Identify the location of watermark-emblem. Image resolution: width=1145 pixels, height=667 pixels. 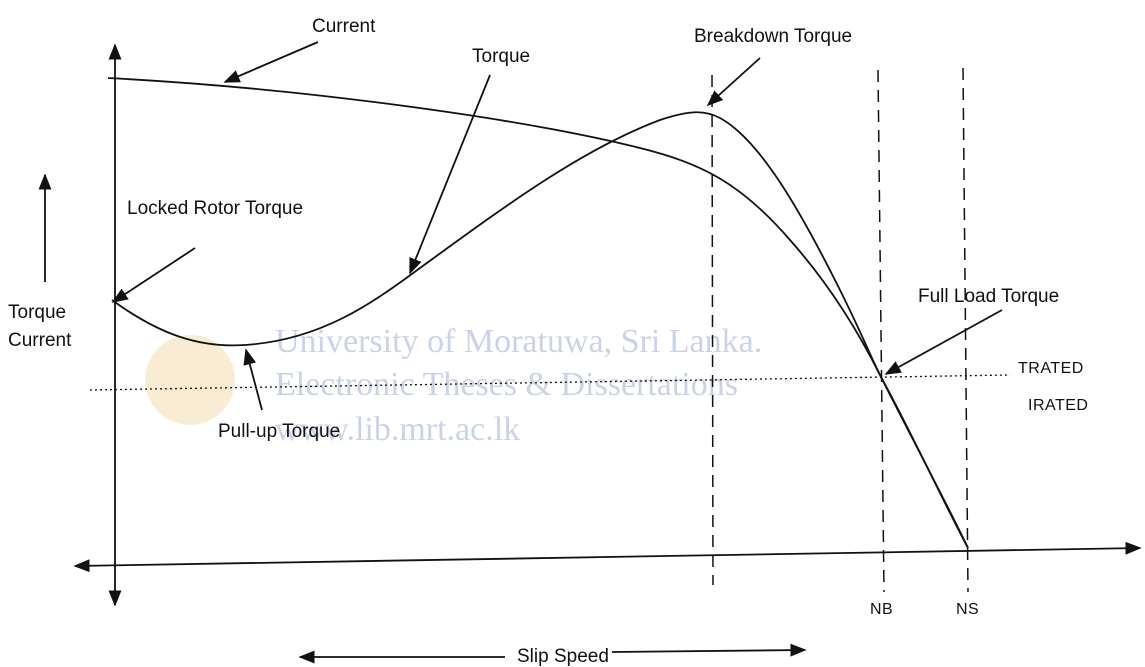
(190, 380).